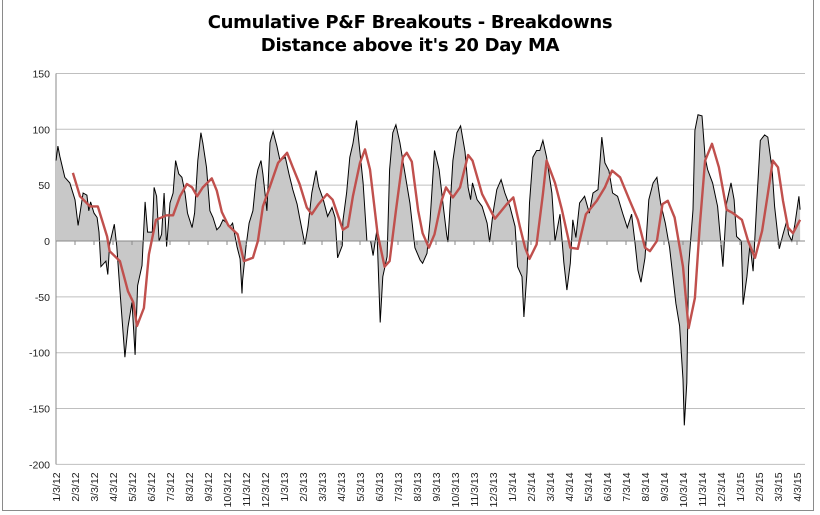 Image resolution: width=820 pixels, height=515 pixels. What do you see at coordinates (760, 486) in the screenshot?
I see `x-tick-label: 2/3/15` at bounding box center [760, 486].